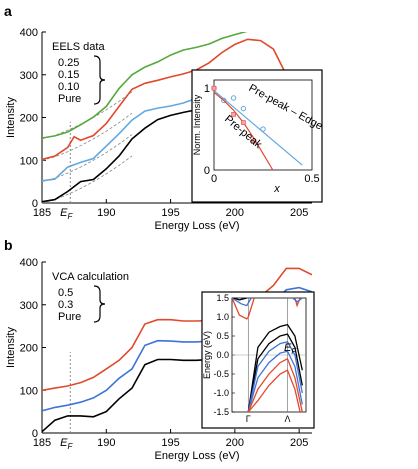 This screenshot has height=469, width=418. I want to click on panel-b-y-axis-label: Intensity, so click(11, 347).